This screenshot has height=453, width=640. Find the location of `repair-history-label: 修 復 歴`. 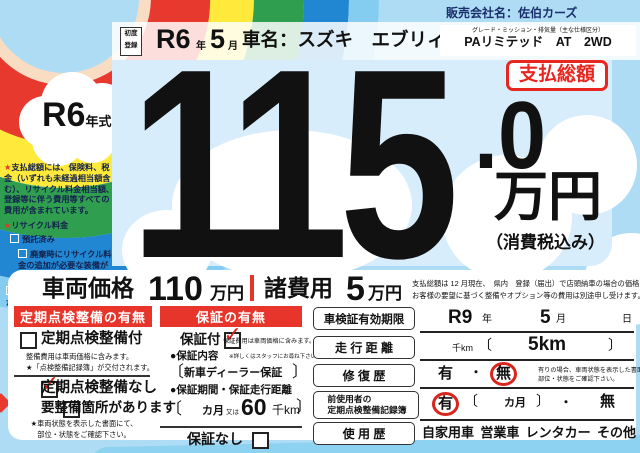

repair-history-label: 修 復 歴 is located at coordinates (364, 375).